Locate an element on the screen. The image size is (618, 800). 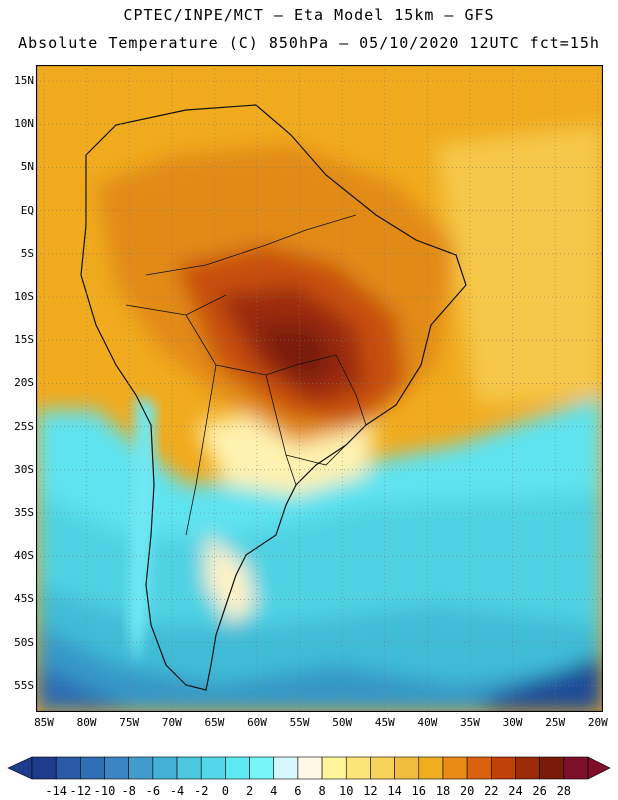
longitude-label: 30W is located at coordinates (512, 722).